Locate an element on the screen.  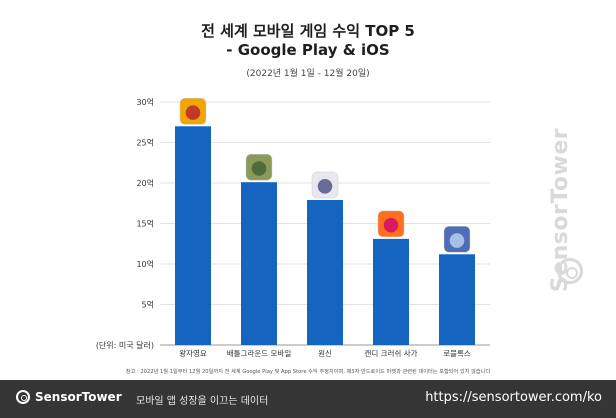
genshin-impact-icon is located at coordinates (325, 185).